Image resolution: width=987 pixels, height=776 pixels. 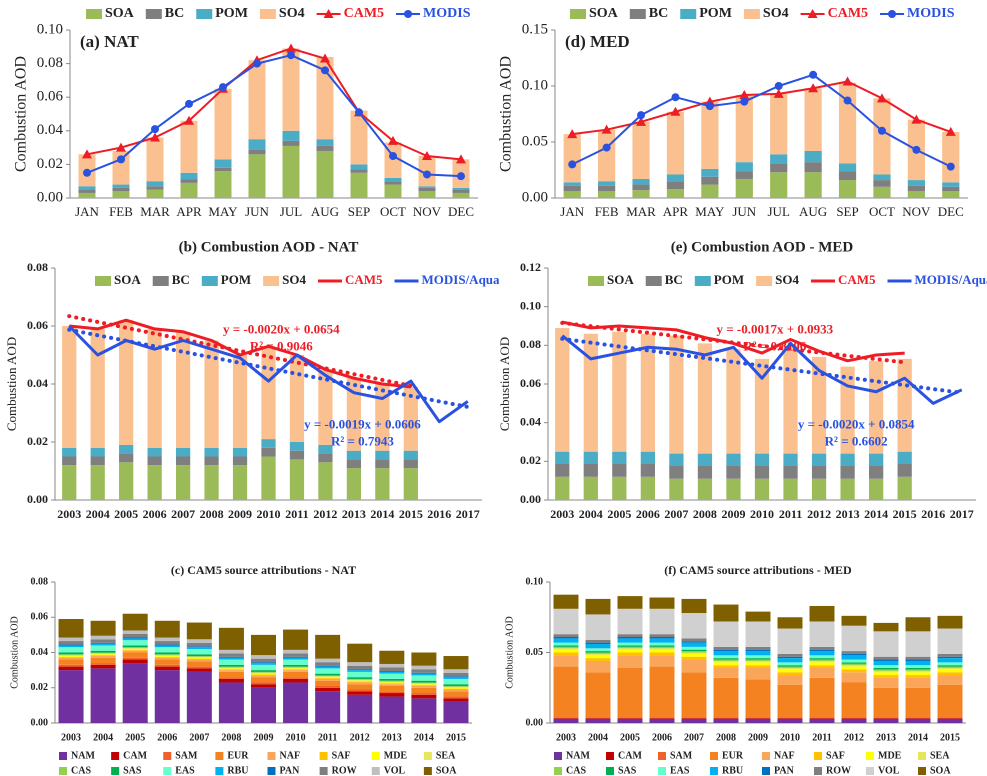 I want to click on legend-label: MODIS/Aqua, so click(x=951, y=279).